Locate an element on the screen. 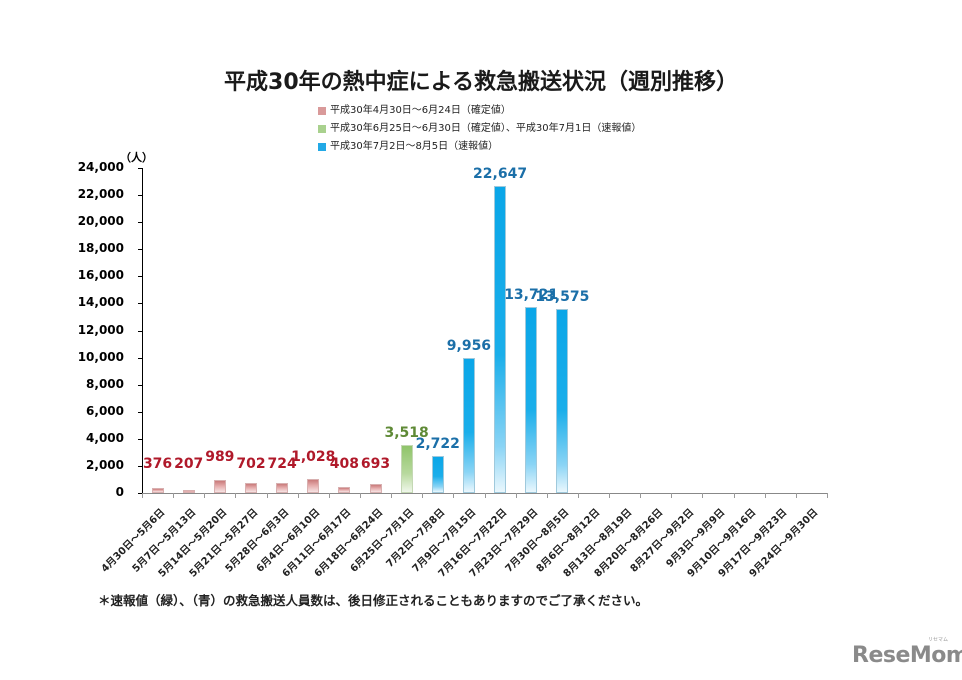  y-axis-unit: （人） is located at coordinates (136, 157).